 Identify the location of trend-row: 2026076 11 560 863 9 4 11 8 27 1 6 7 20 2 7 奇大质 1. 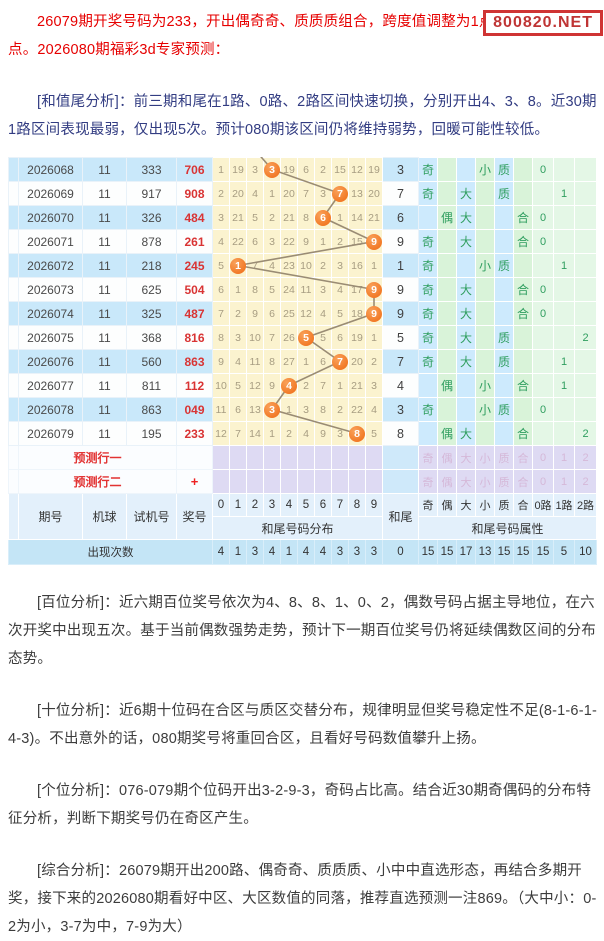
(302, 361).